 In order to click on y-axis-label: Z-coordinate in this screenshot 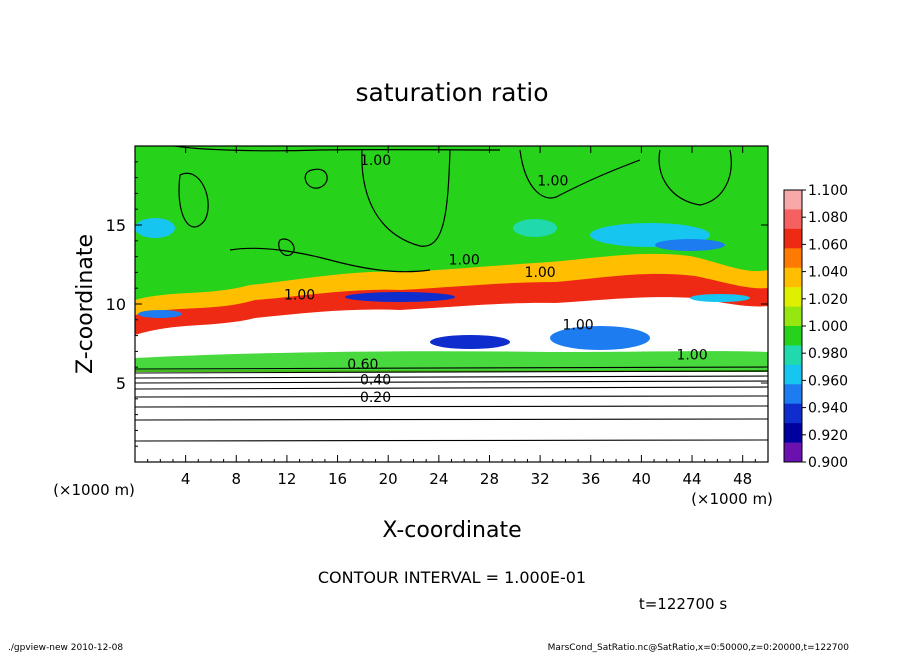, I will do `click(85, 304)`.